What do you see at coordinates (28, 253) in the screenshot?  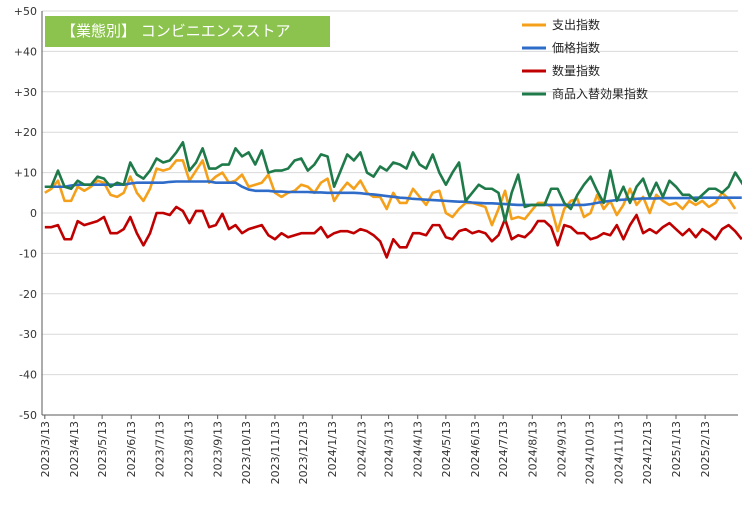 I see `y-tick-label: -10` at bounding box center [28, 253].